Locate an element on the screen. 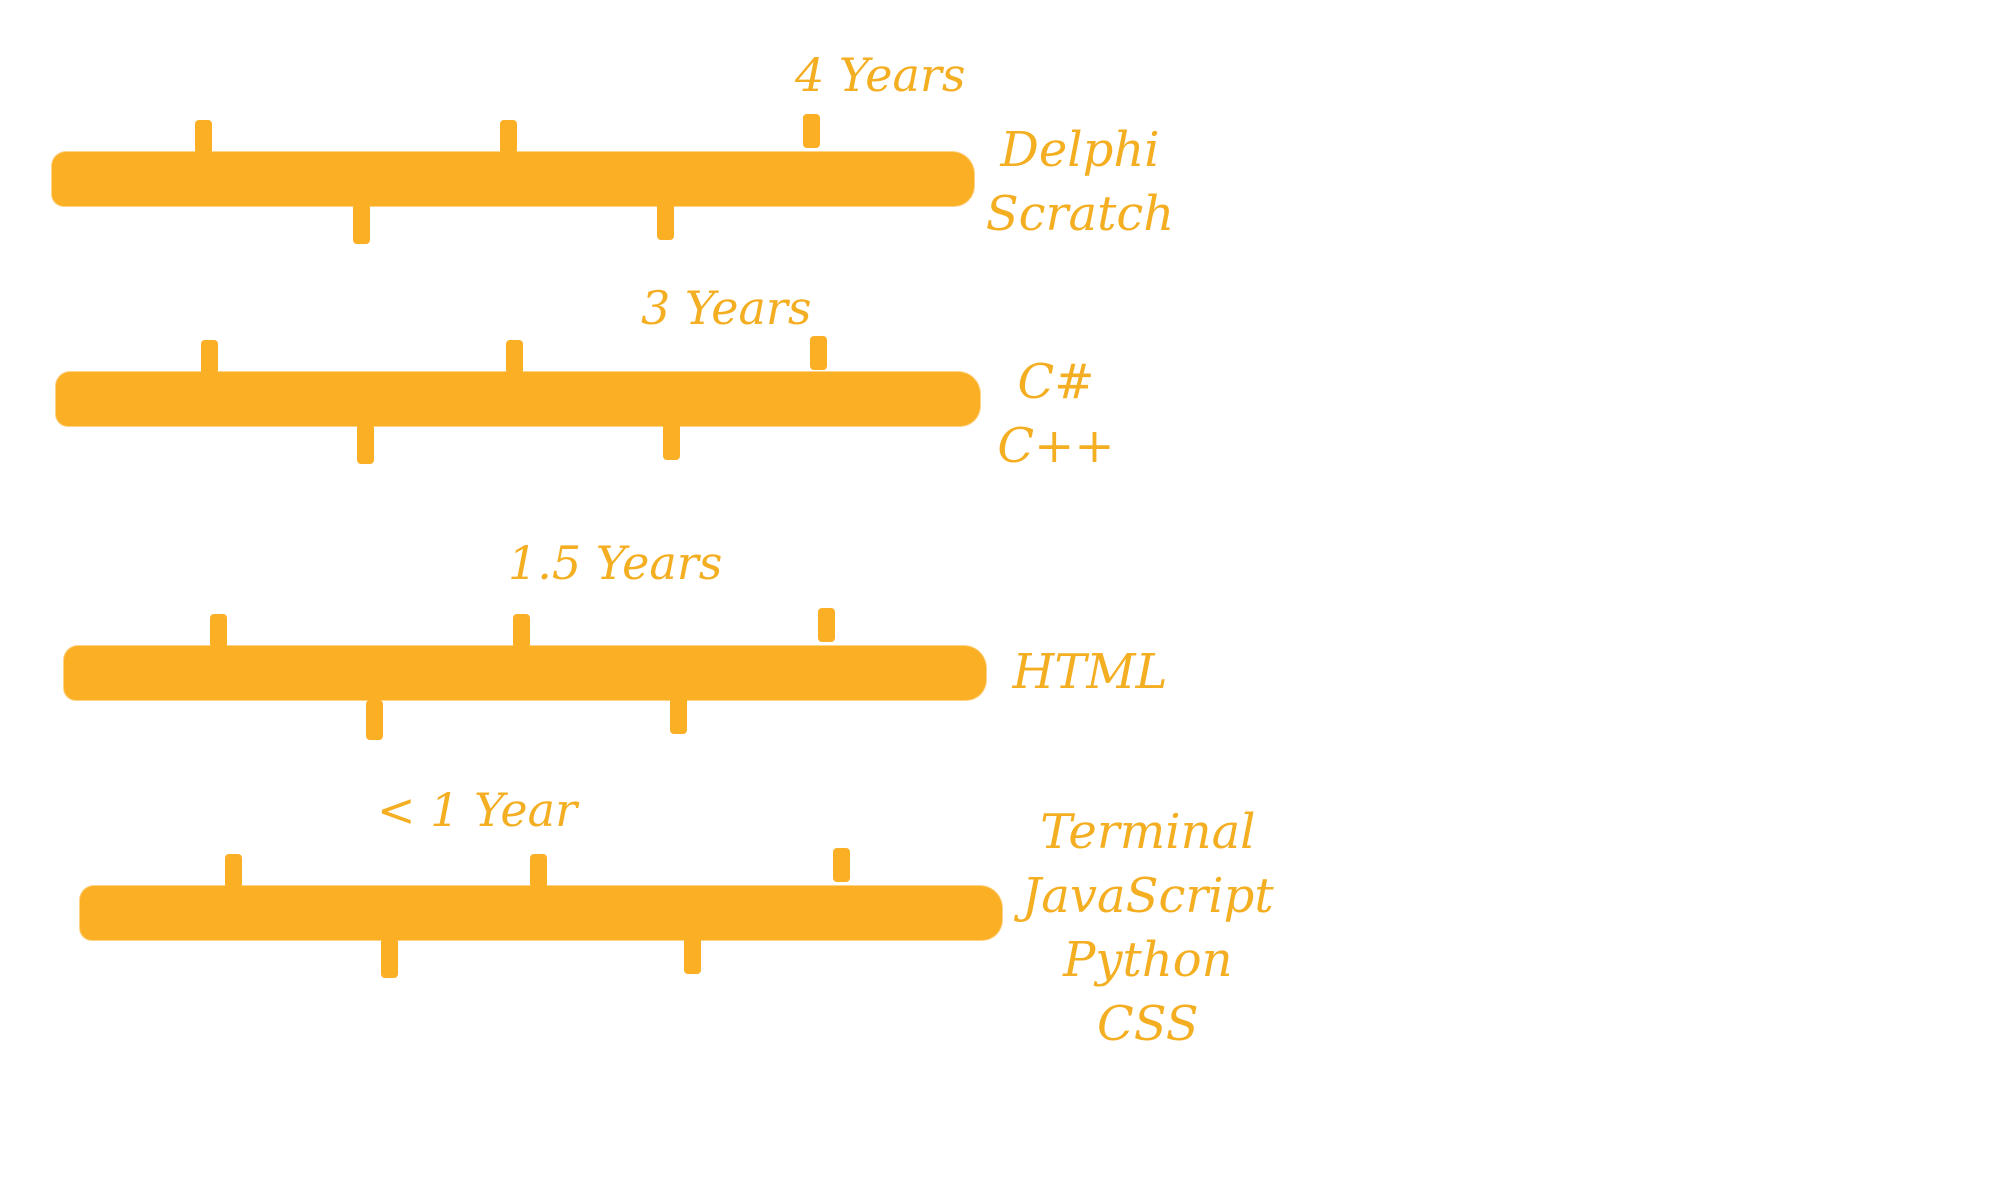  experience-row-under-1-year: < 1 Year Terminal JavaScript Python CSS is located at coordinates (677, 919).